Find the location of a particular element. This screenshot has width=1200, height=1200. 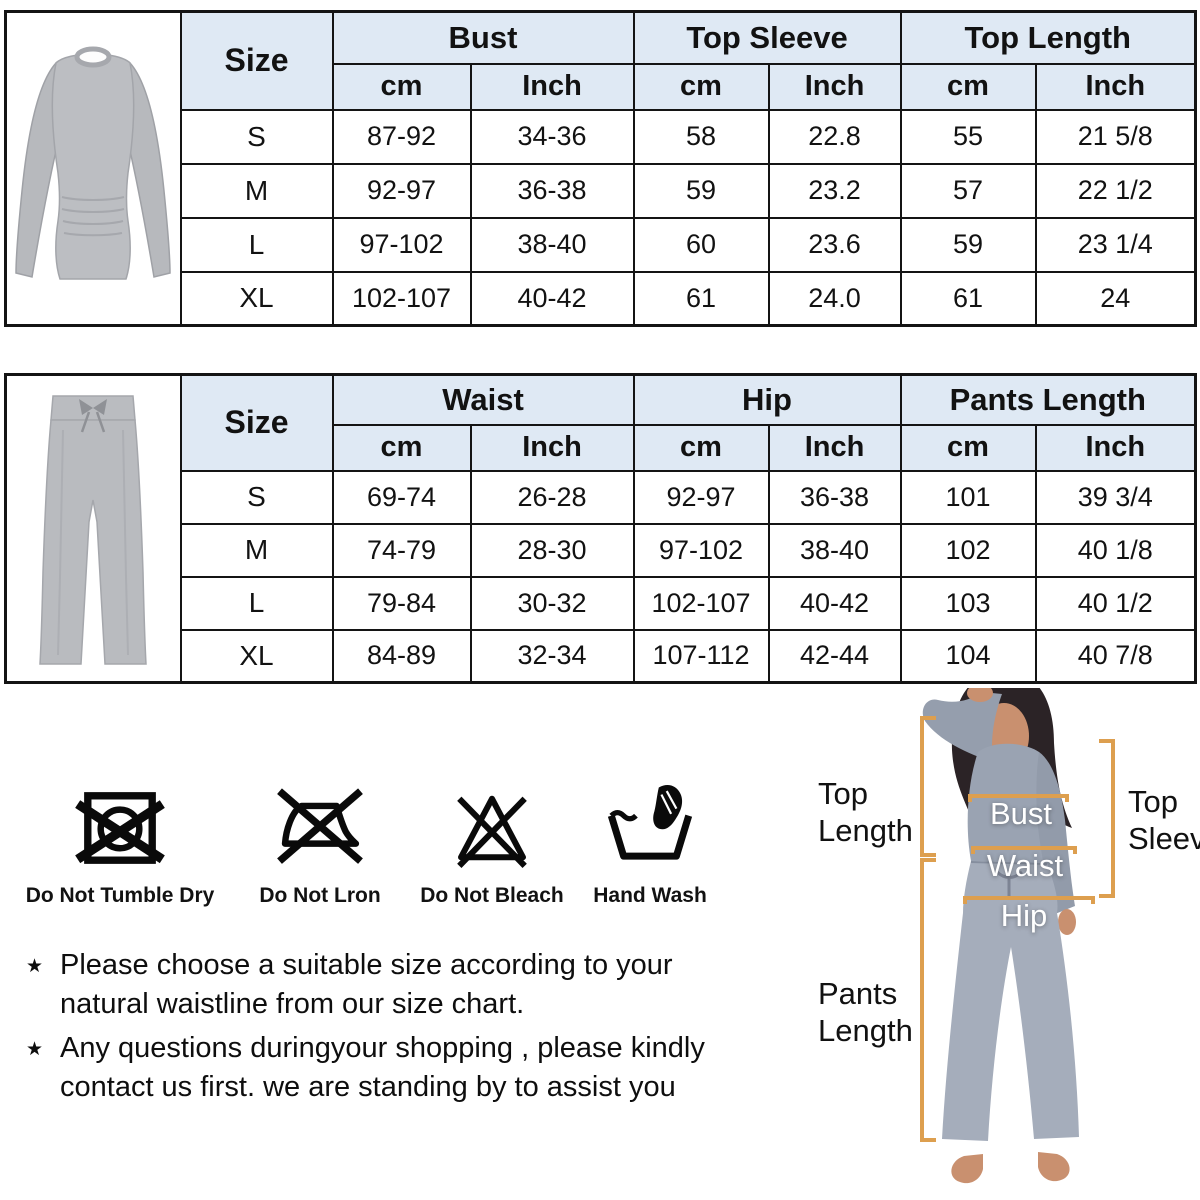

pants-length-label: Pants Length is located at coordinates (865, 1012).